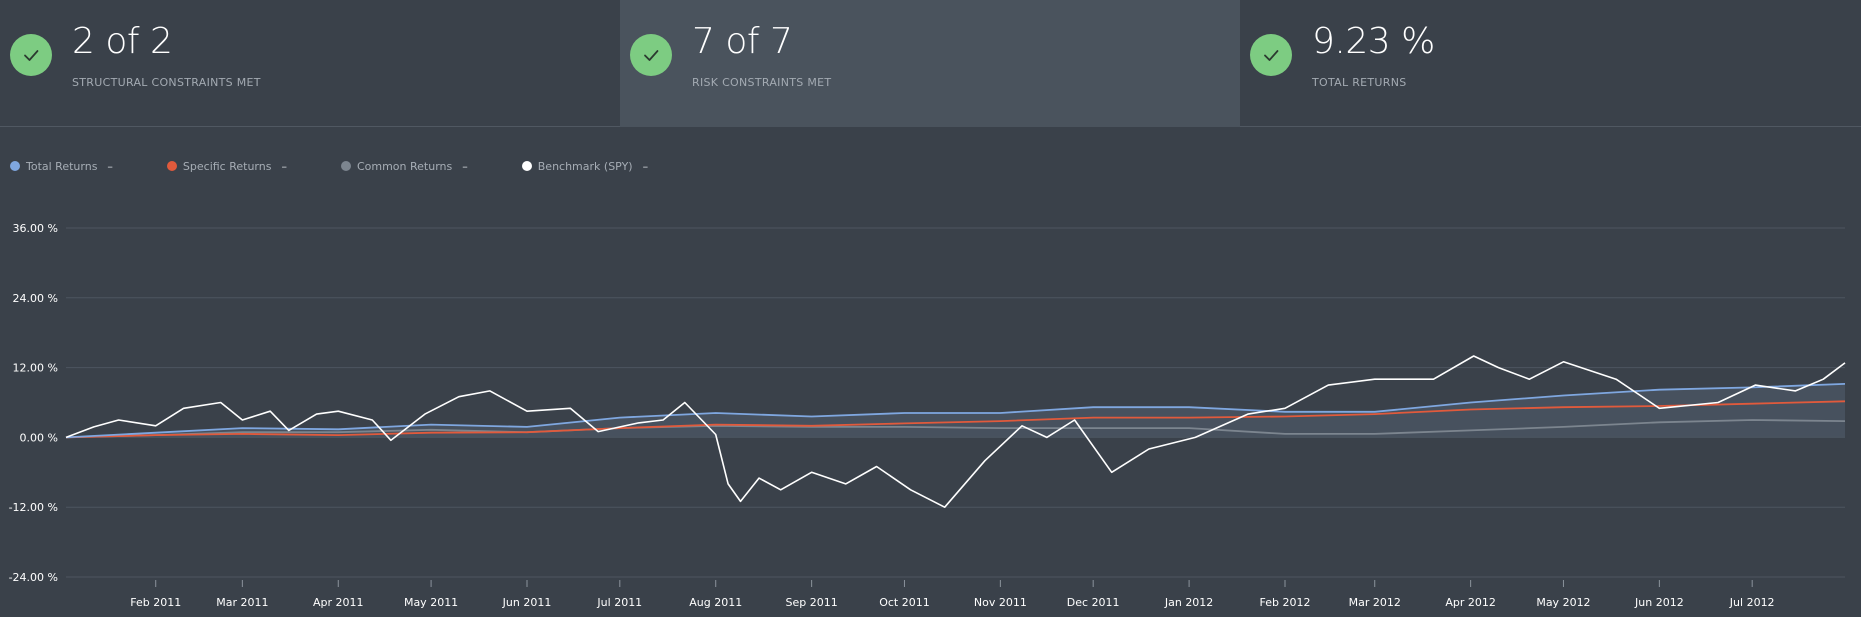 The width and height of the screenshot is (1861, 617). I want to click on y-tick-label: 24.00 %, so click(35, 298).